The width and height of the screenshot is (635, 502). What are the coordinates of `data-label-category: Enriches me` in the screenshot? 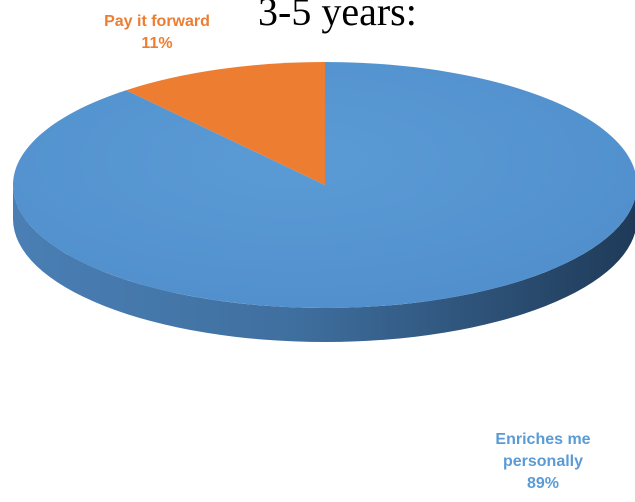 It's located at (542, 439).